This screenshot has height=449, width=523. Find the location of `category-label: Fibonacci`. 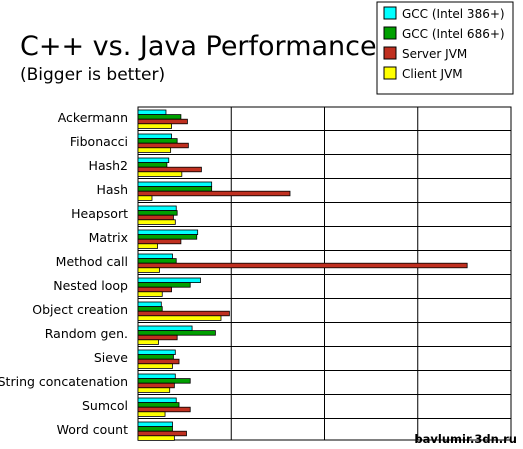

category-label: Fibonacci is located at coordinates (99, 141).